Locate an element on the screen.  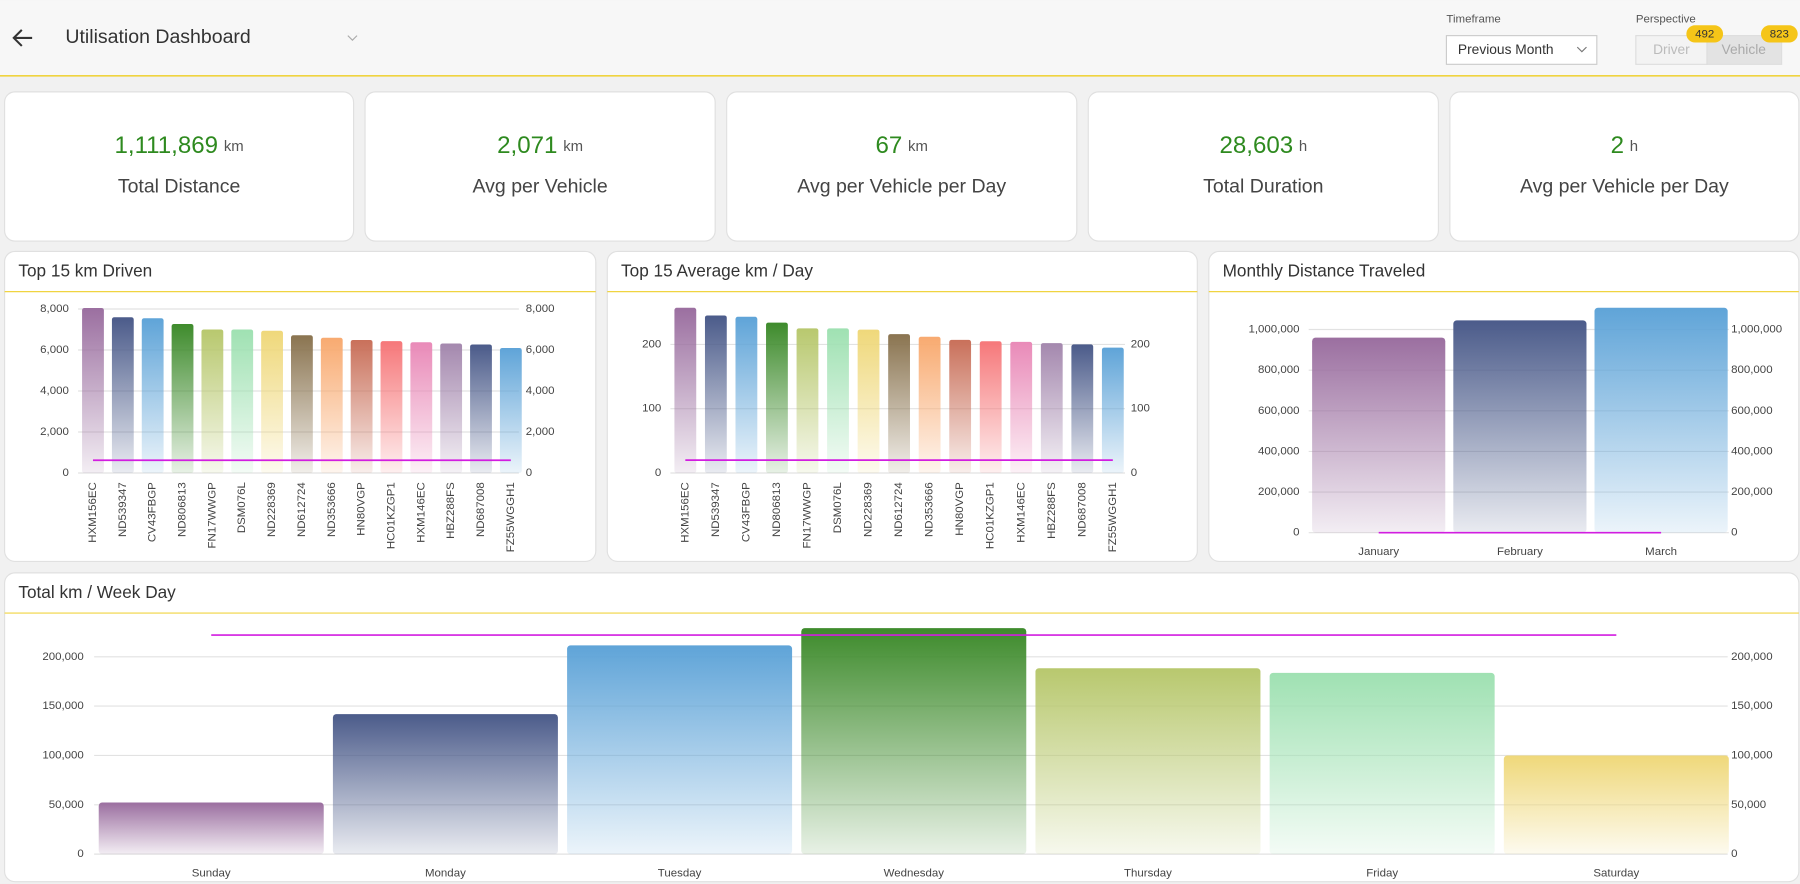
title-dropdown-chevron is located at coordinates (352, 38).